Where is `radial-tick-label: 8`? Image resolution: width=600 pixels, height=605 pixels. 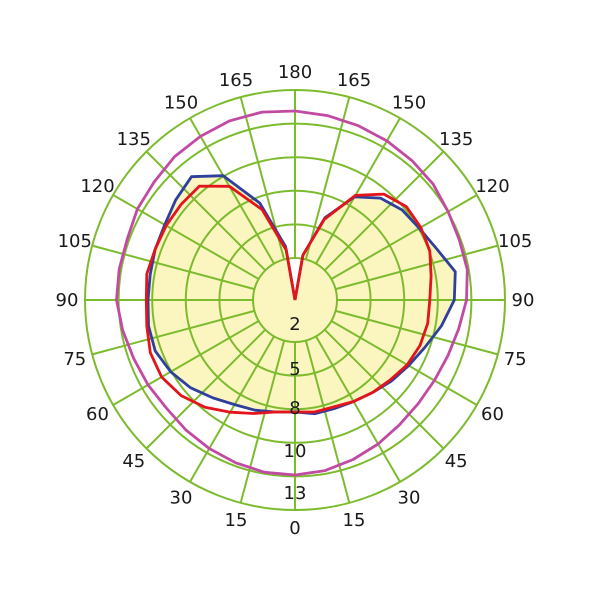
radial-tick-label: 8 is located at coordinates (294, 408).